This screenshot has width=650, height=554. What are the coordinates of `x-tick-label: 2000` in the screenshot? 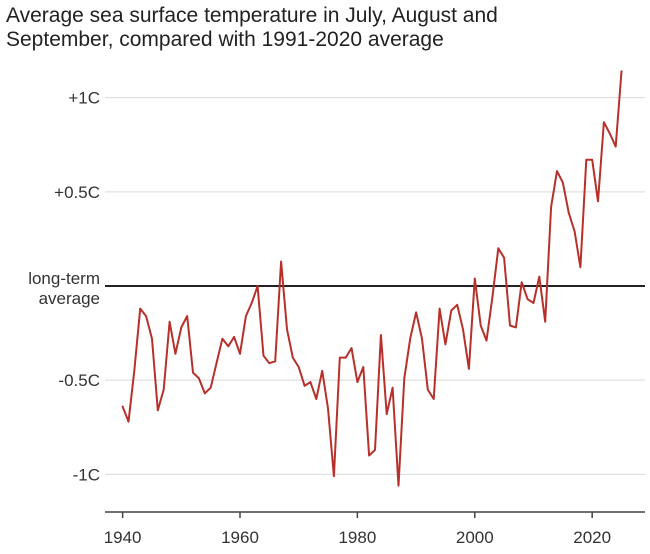 It's located at (475, 537).